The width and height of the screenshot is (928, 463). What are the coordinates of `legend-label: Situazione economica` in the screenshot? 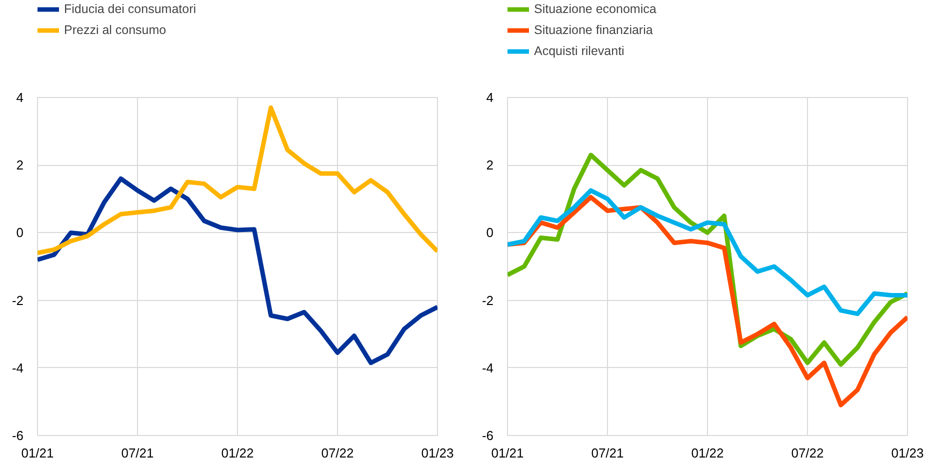 It's located at (595, 9).